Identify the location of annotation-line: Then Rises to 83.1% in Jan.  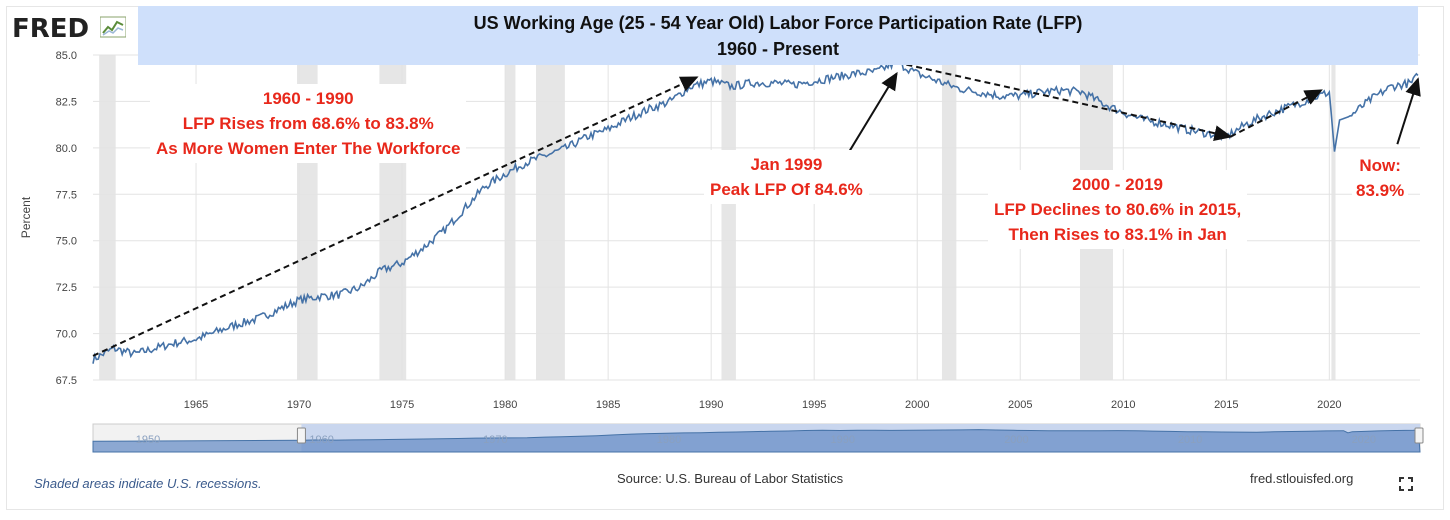
(1117, 234).